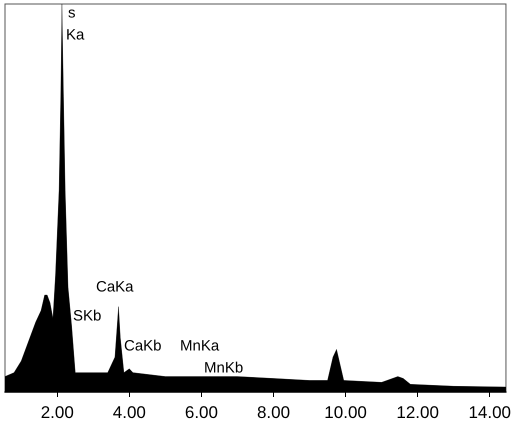 This screenshot has height=429, width=514. Describe the element at coordinates (115, 287) in the screenshot. I see `annotation: CaKa` at that location.